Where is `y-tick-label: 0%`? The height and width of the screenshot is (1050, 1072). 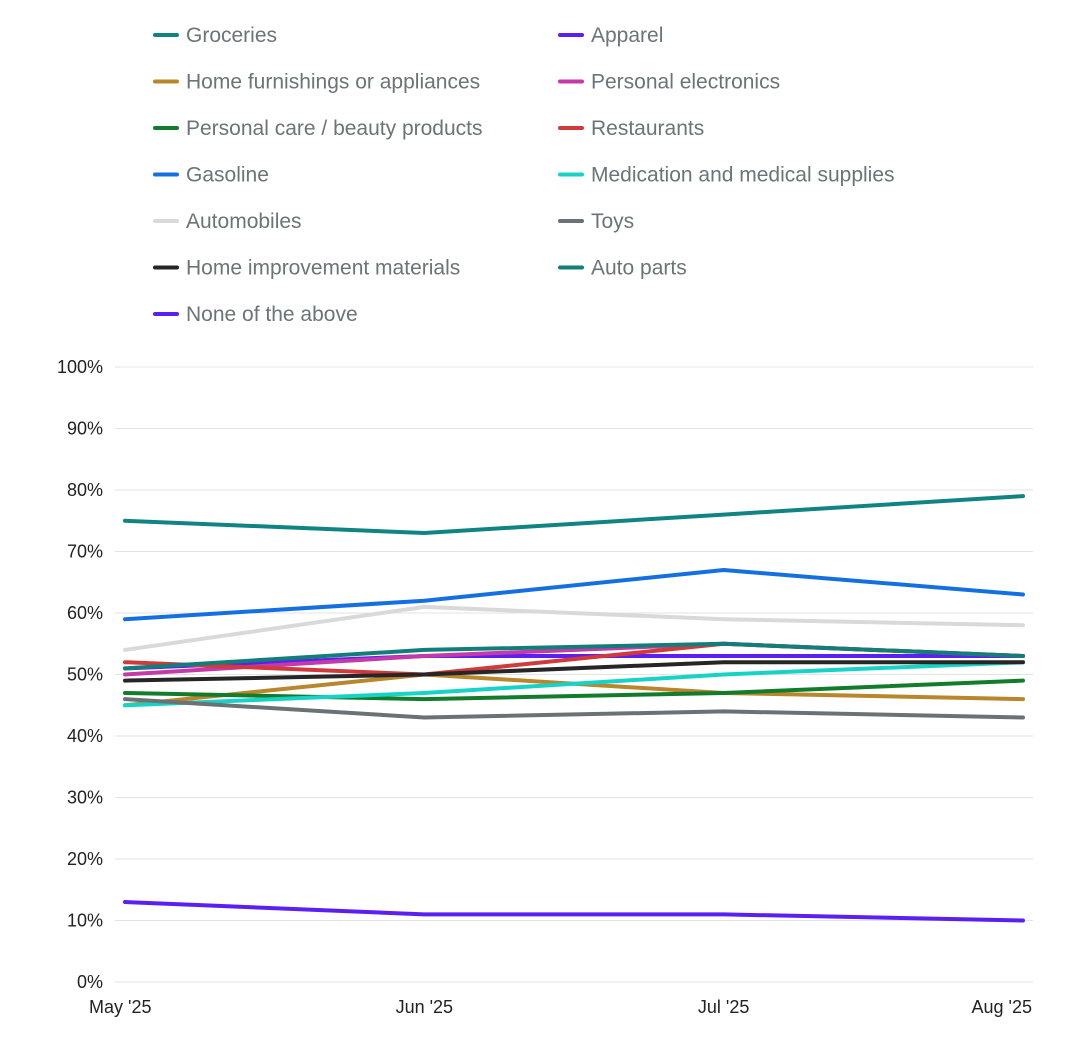
y-tick-label: 0% is located at coordinates (90, 982).